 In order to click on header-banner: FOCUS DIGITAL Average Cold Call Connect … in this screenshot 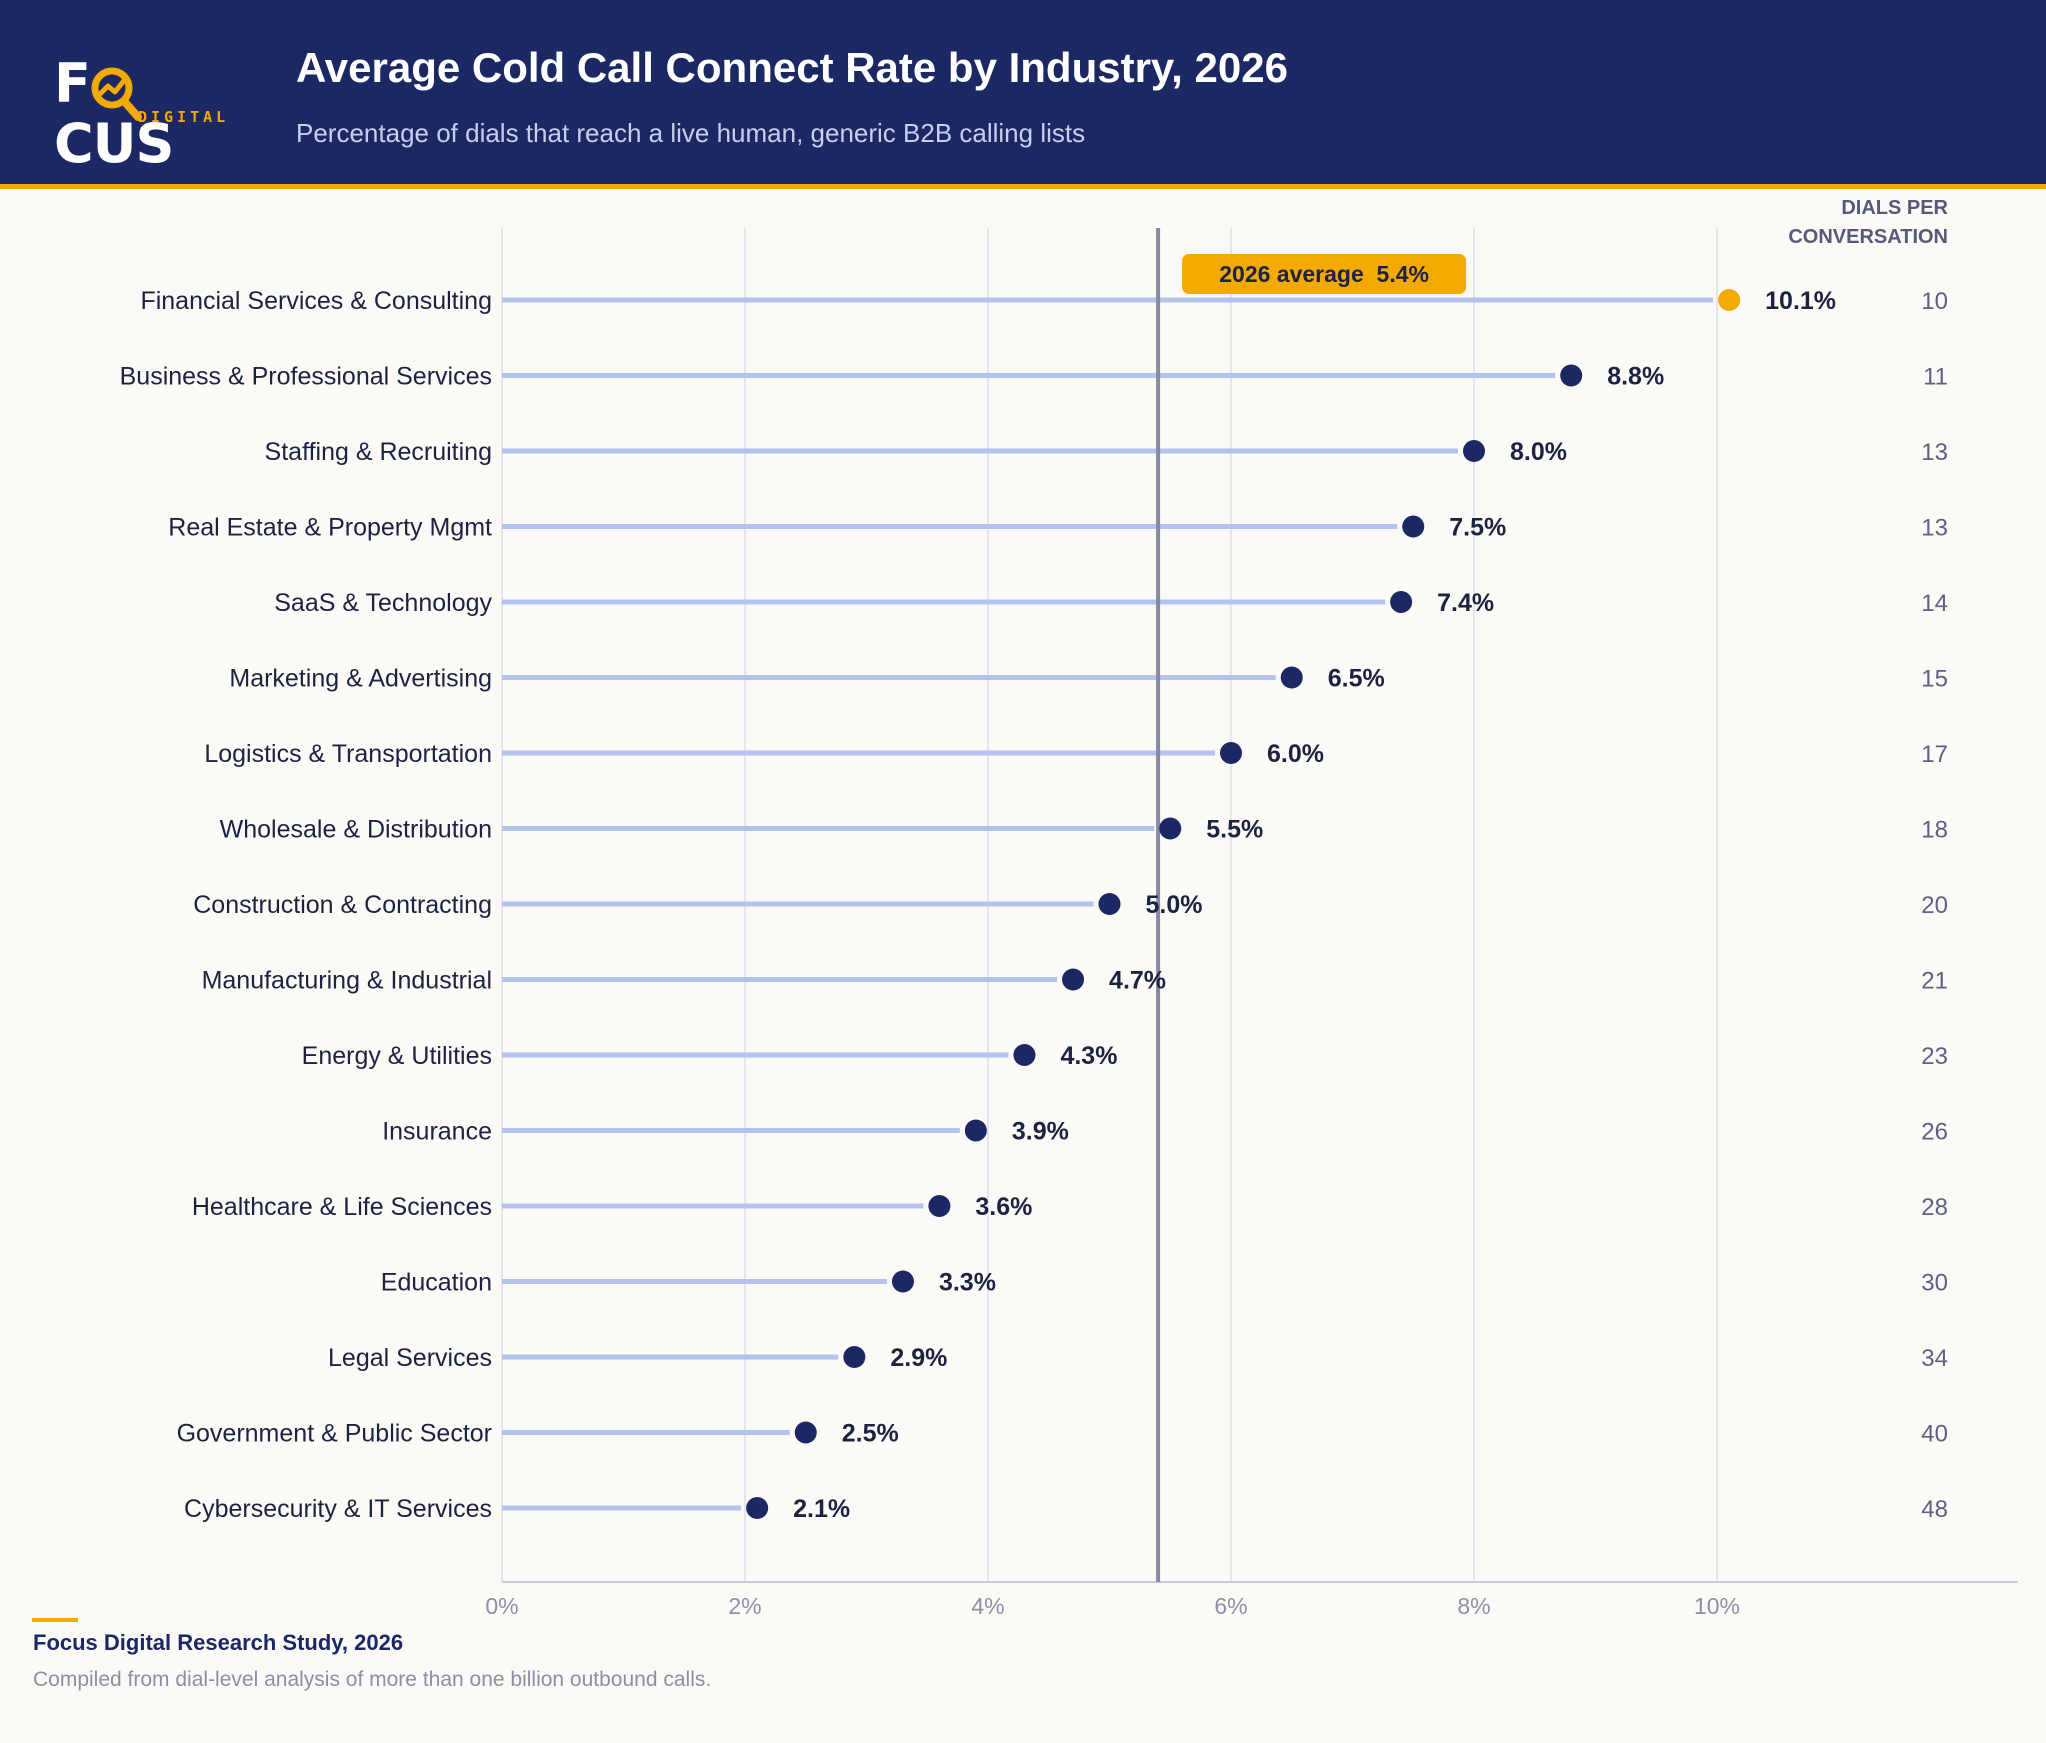, I will do `click(1023, 92)`.